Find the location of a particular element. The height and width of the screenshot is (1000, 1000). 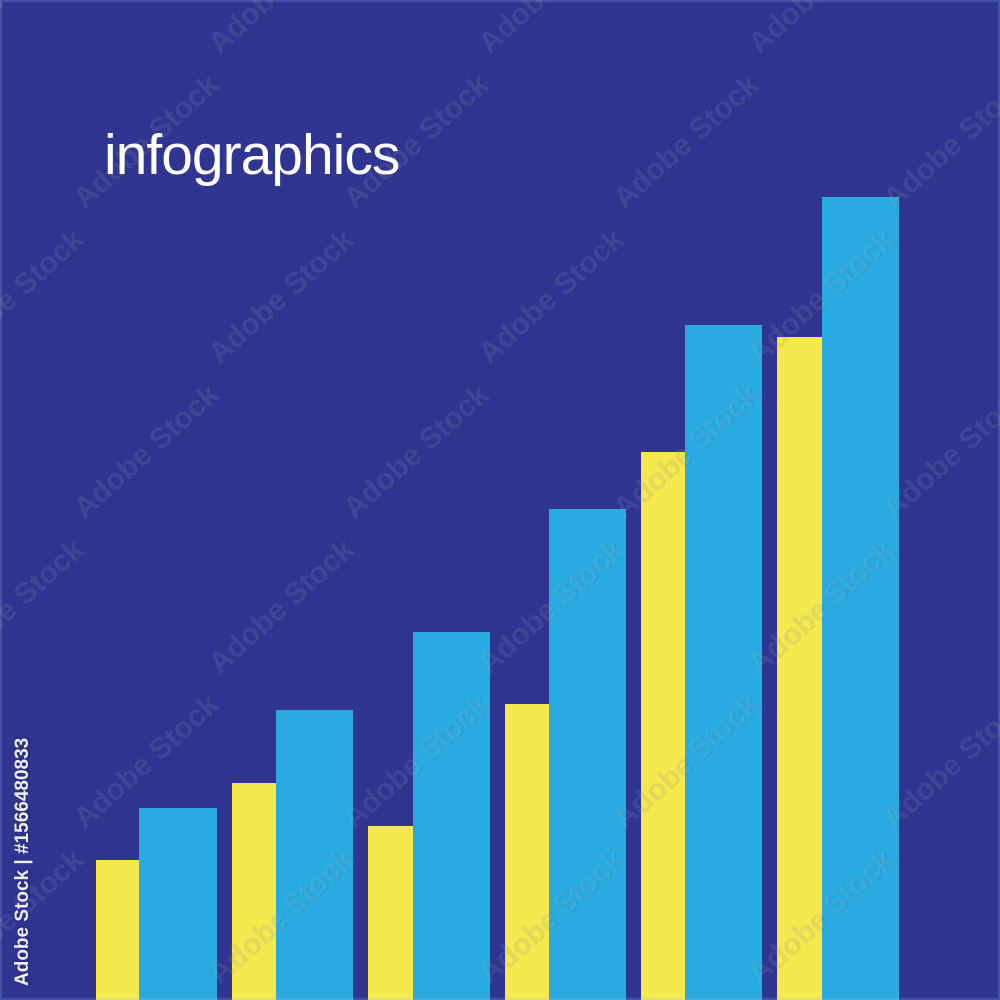

stock-id-watermark: Adobe Stock | #1566480833 is located at coordinates (22, 861).